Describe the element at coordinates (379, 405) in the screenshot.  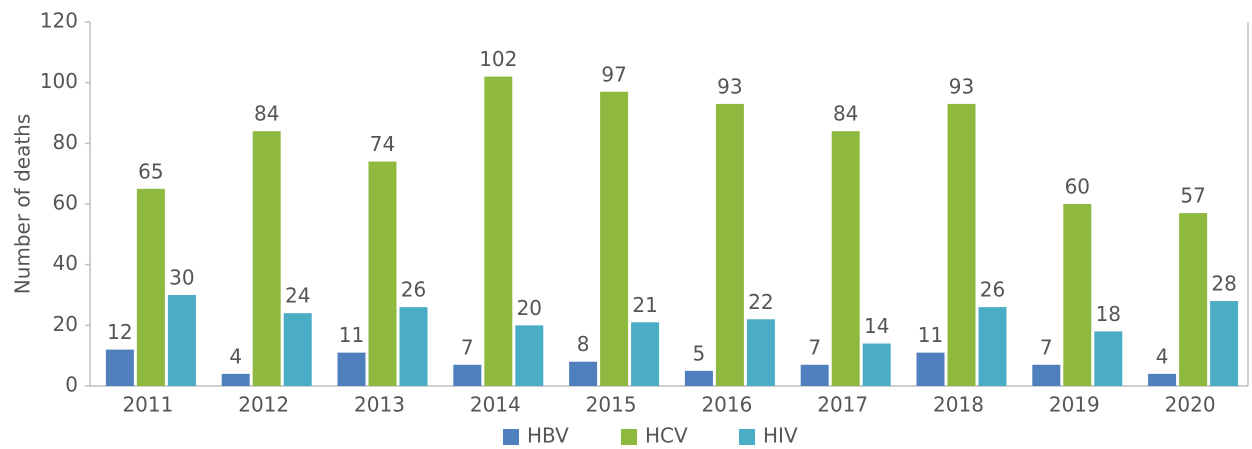
I see `x-tick-label: 2013` at that location.